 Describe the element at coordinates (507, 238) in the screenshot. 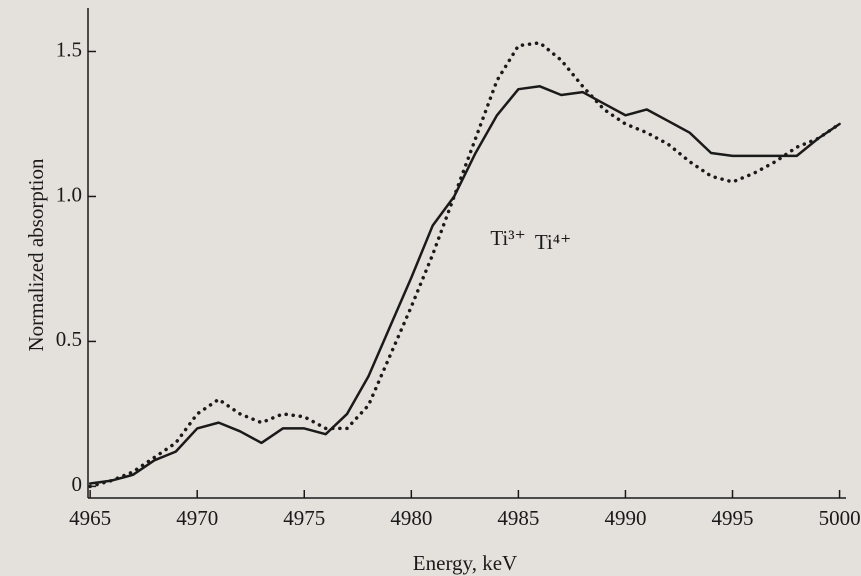

I see `annotation: Ti³⁺` at that location.